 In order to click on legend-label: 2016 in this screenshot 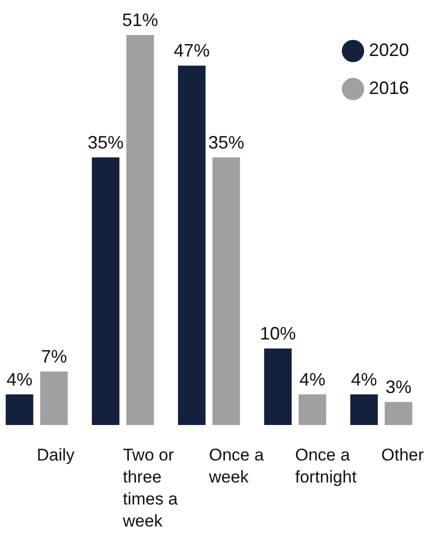, I will do `click(389, 88)`.